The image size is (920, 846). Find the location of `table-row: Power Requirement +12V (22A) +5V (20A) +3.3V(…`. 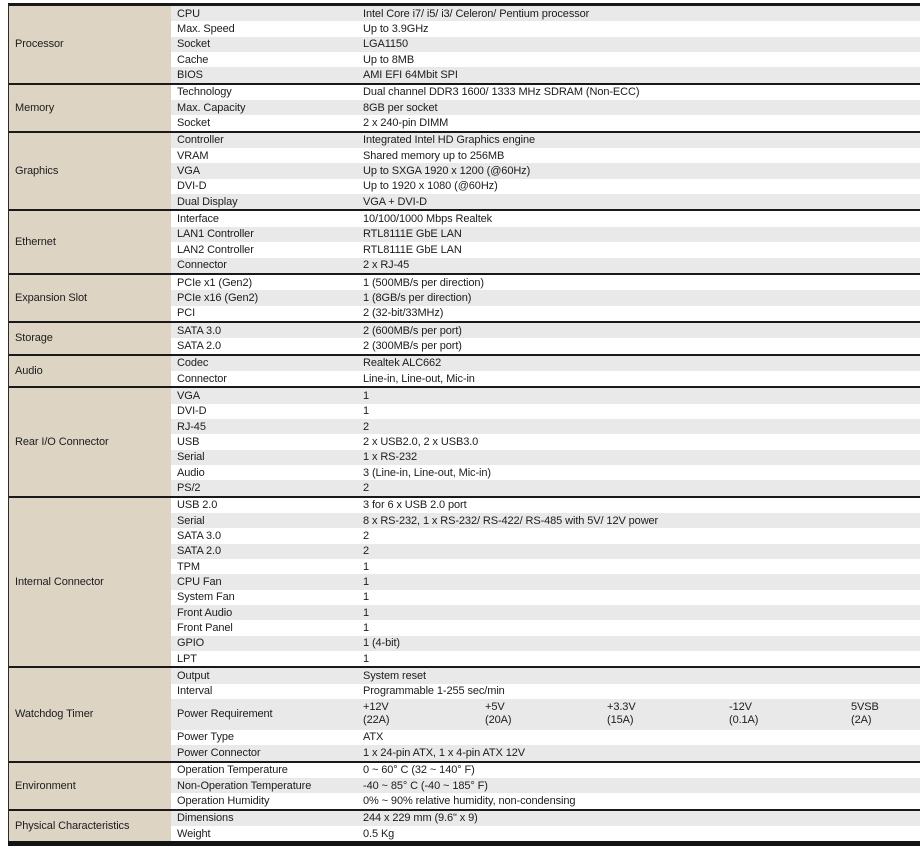

table-row: Power Requirement +12V (22A) +5V (20A) +3.3V(… is located at coordinates (545, 714).